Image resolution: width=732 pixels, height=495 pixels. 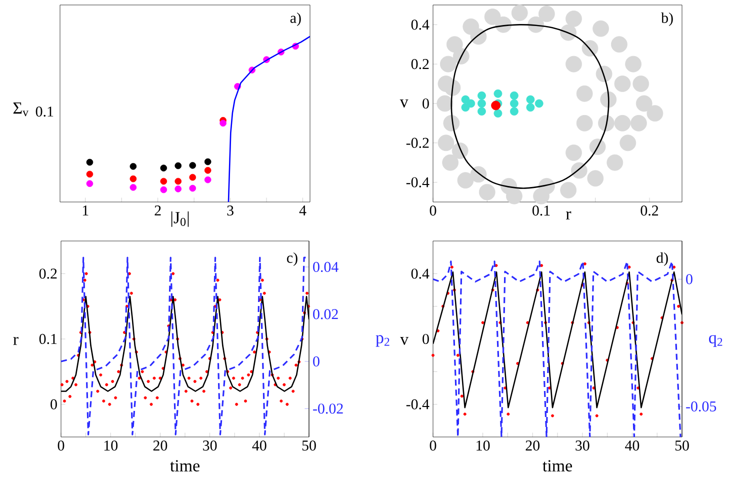 What do you see at coordinates (328, 409) in the screenshot?
I see `y2-tick-label: -0.02` at bounding box center [328, 409].